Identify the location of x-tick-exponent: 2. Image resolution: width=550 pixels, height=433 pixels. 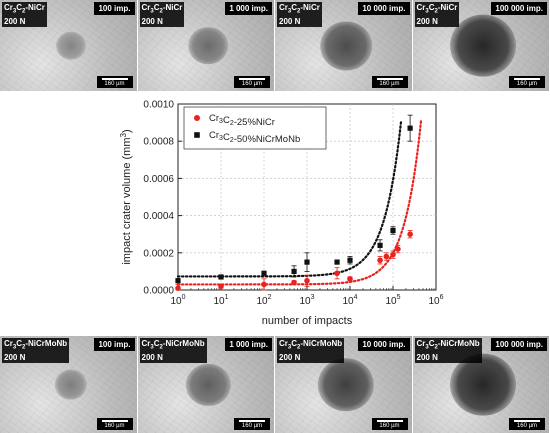
(270, 297).